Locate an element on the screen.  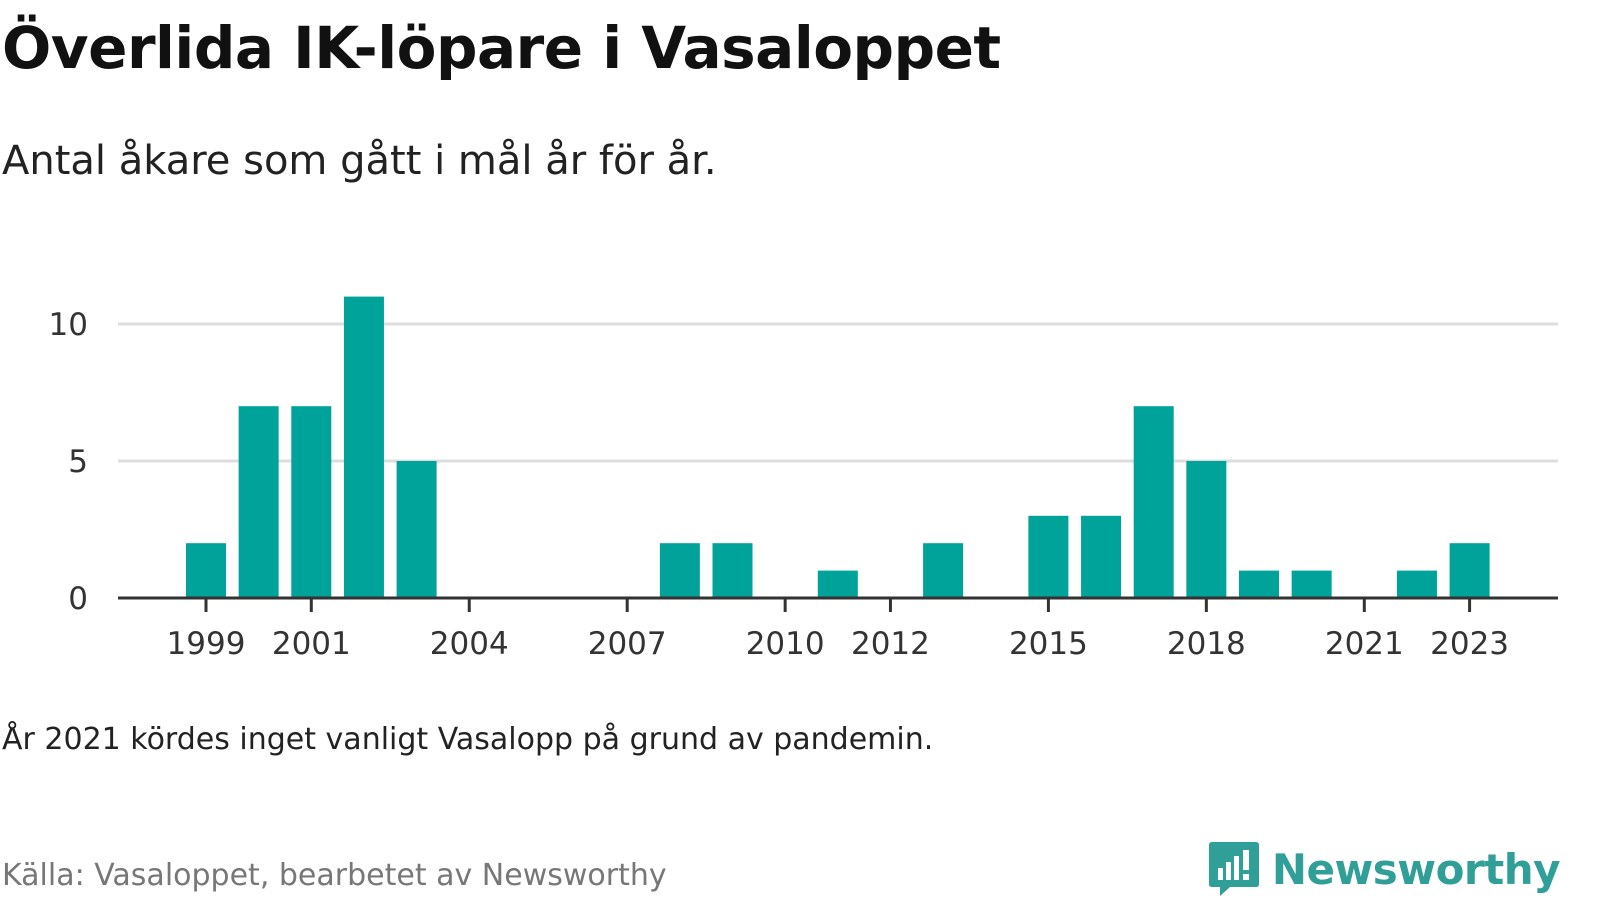
bar-2009 is located at coordinates (732, 570).